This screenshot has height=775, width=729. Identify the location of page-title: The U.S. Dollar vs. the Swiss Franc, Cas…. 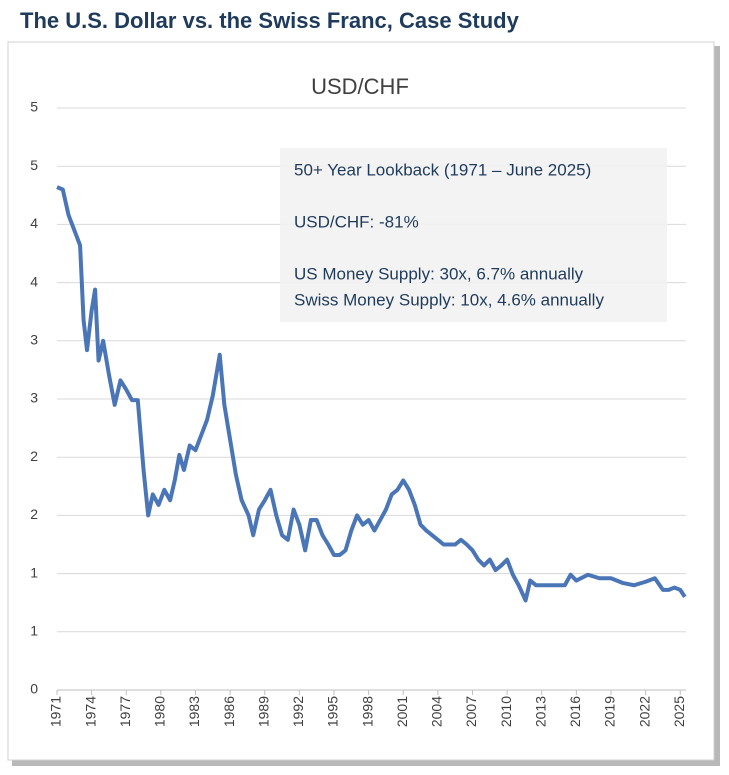
(269, 20).